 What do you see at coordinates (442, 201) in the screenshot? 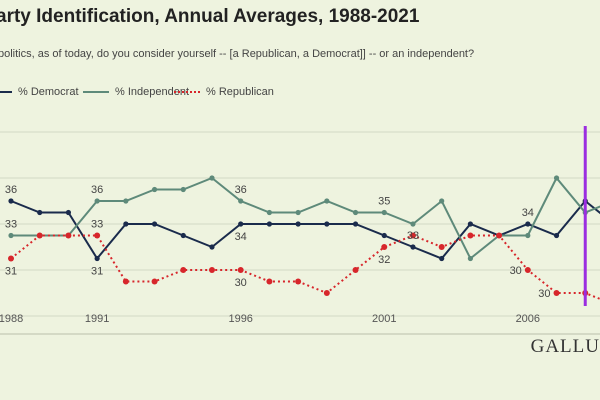
I see `series-1-point-2003` at bounding box center [442, 201].